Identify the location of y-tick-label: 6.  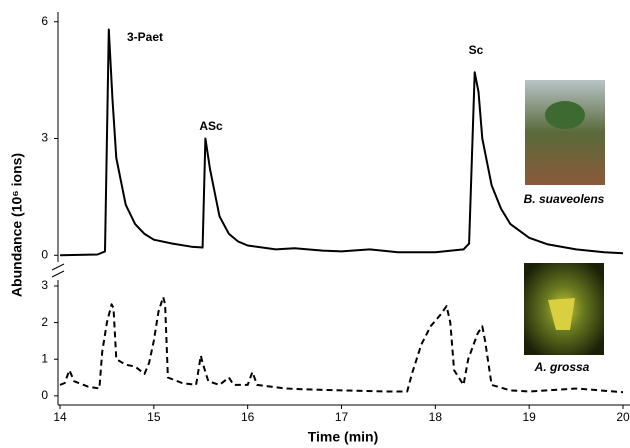
(44, 21).